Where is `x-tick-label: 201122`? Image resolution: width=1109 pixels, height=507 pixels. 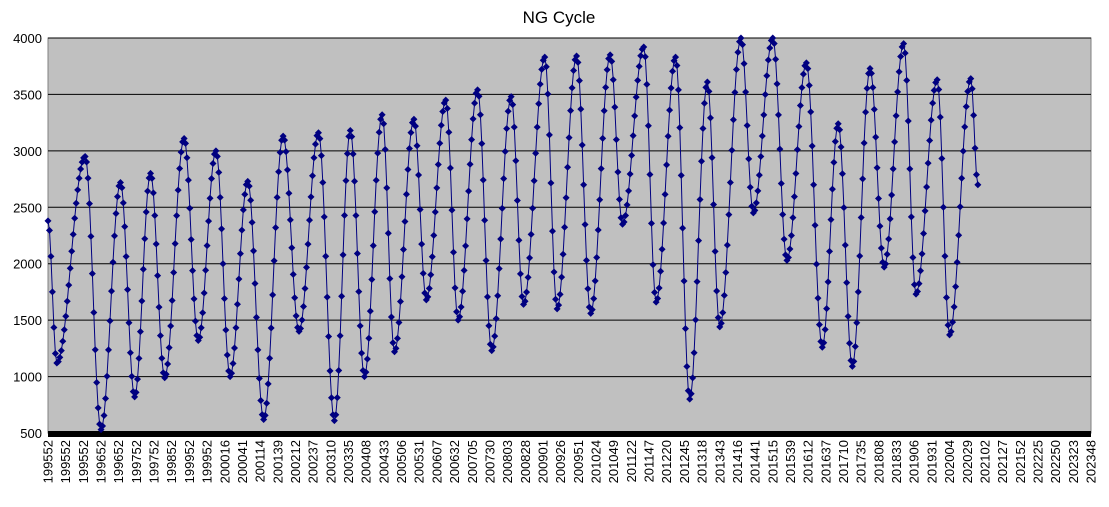
x-tick-label: 201122 is located at coordinates (631, 461).